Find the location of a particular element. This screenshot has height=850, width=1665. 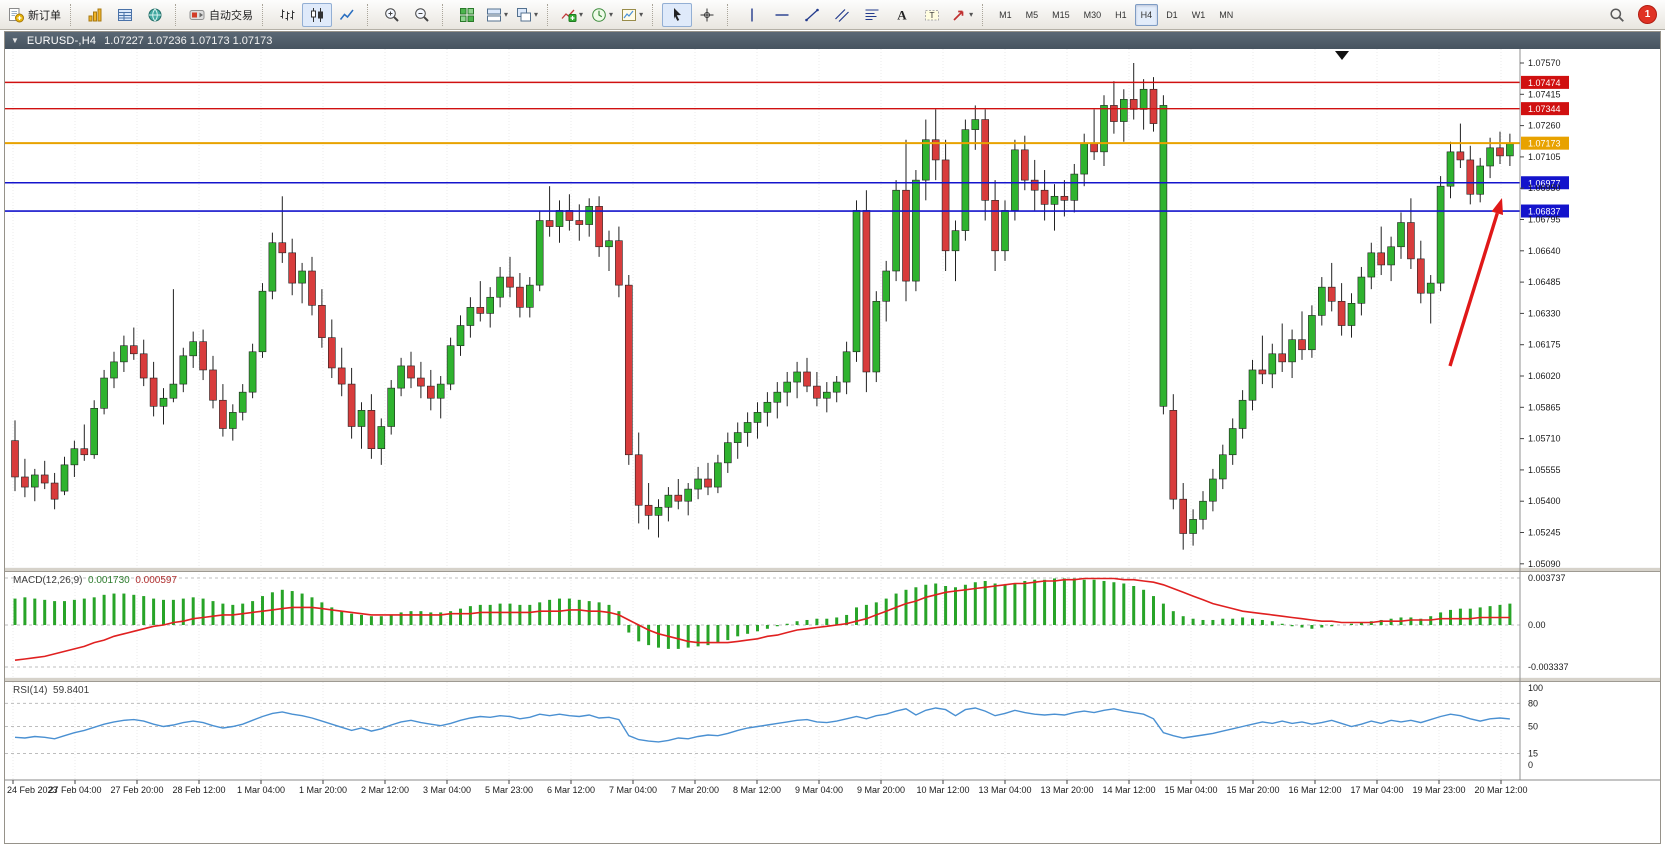

zoom-out-button is located at coordinates (422, 15).